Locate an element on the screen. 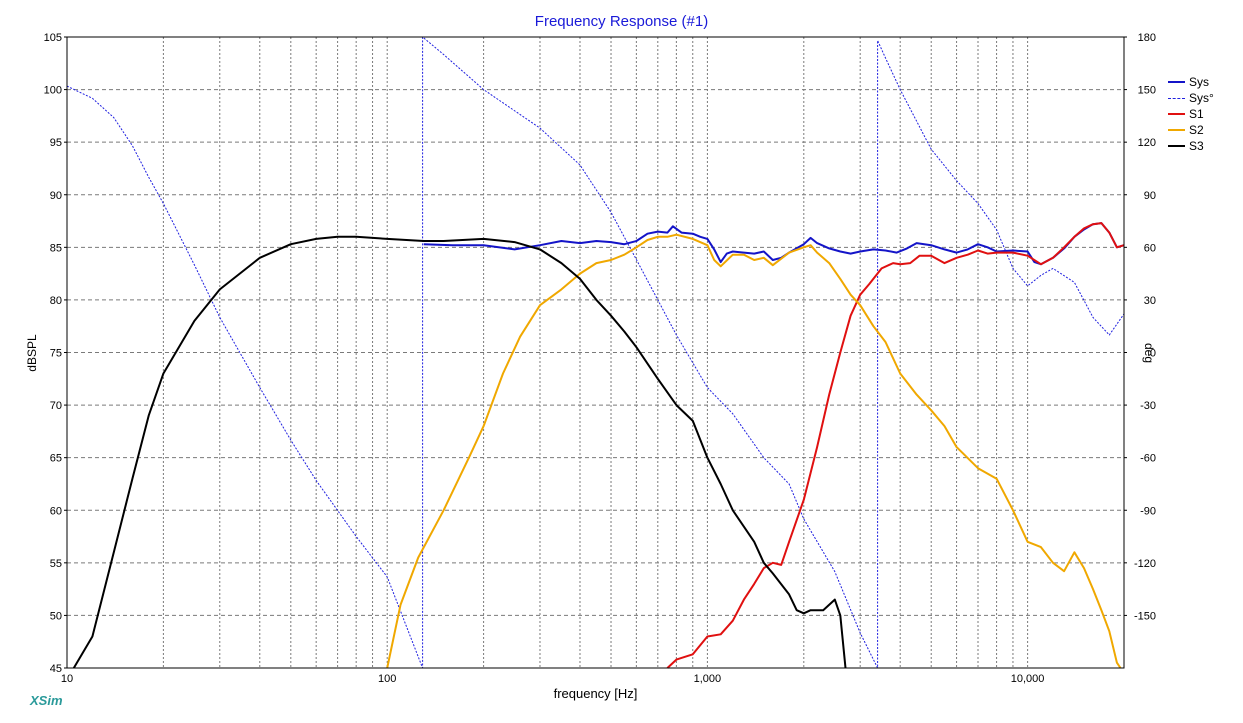  y2-tick-label: 60 is located at coordinates (1150, 248).